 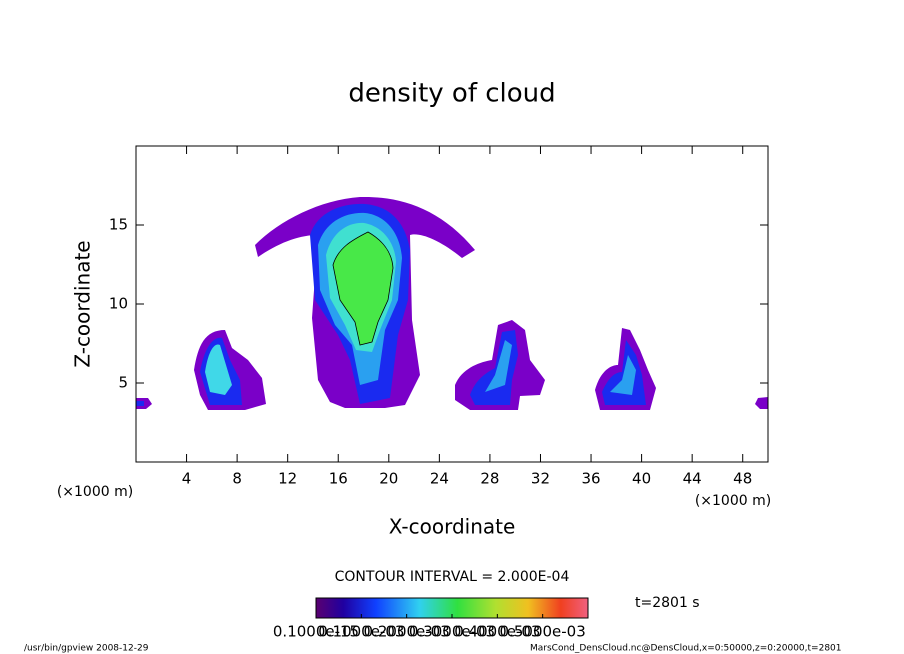 What do you see at coordinates (361, 632) in the screenshot?
I see `colorbar-label: 0.1000e-03` at bounding box center [361, 632].